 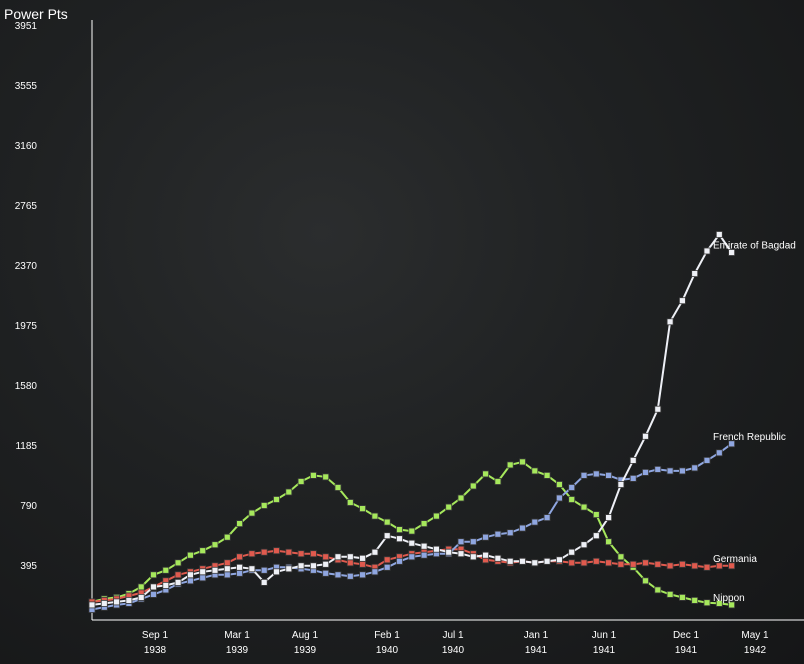 What do you see at coordinates (26, 386) in the screenshot?
I see `y-tick-label: 1580` at bounding box center [26, 386].